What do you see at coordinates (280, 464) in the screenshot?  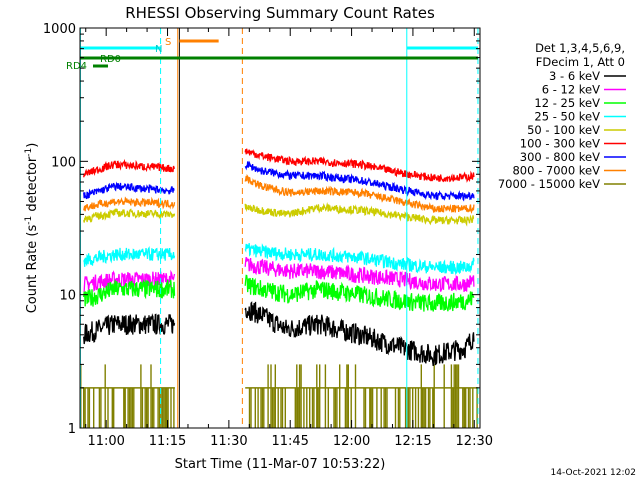 I see `x-axis-label: Start Time (11-Mar-07 10:53:22)` at bounding box center [280, 464].